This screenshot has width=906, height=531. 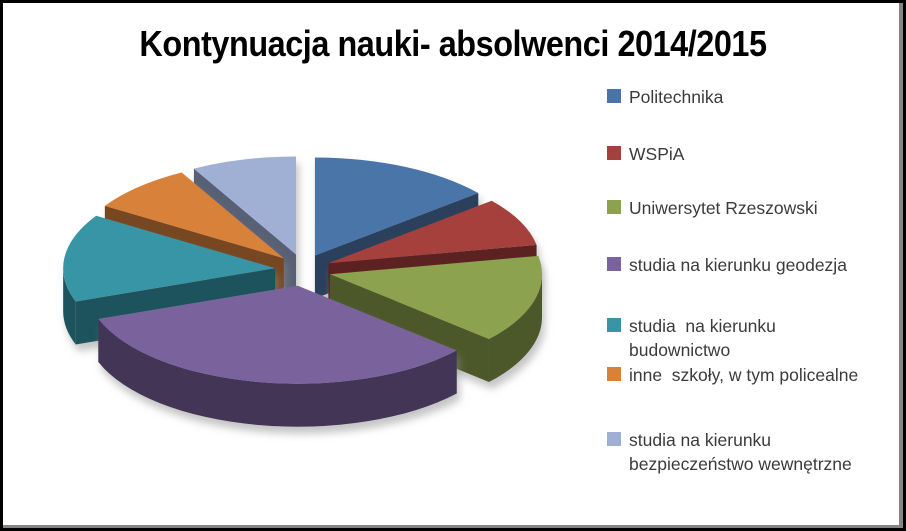 I want to click on legend-label: inne szkoły, w tym policealne, so click(x=744, y=375).